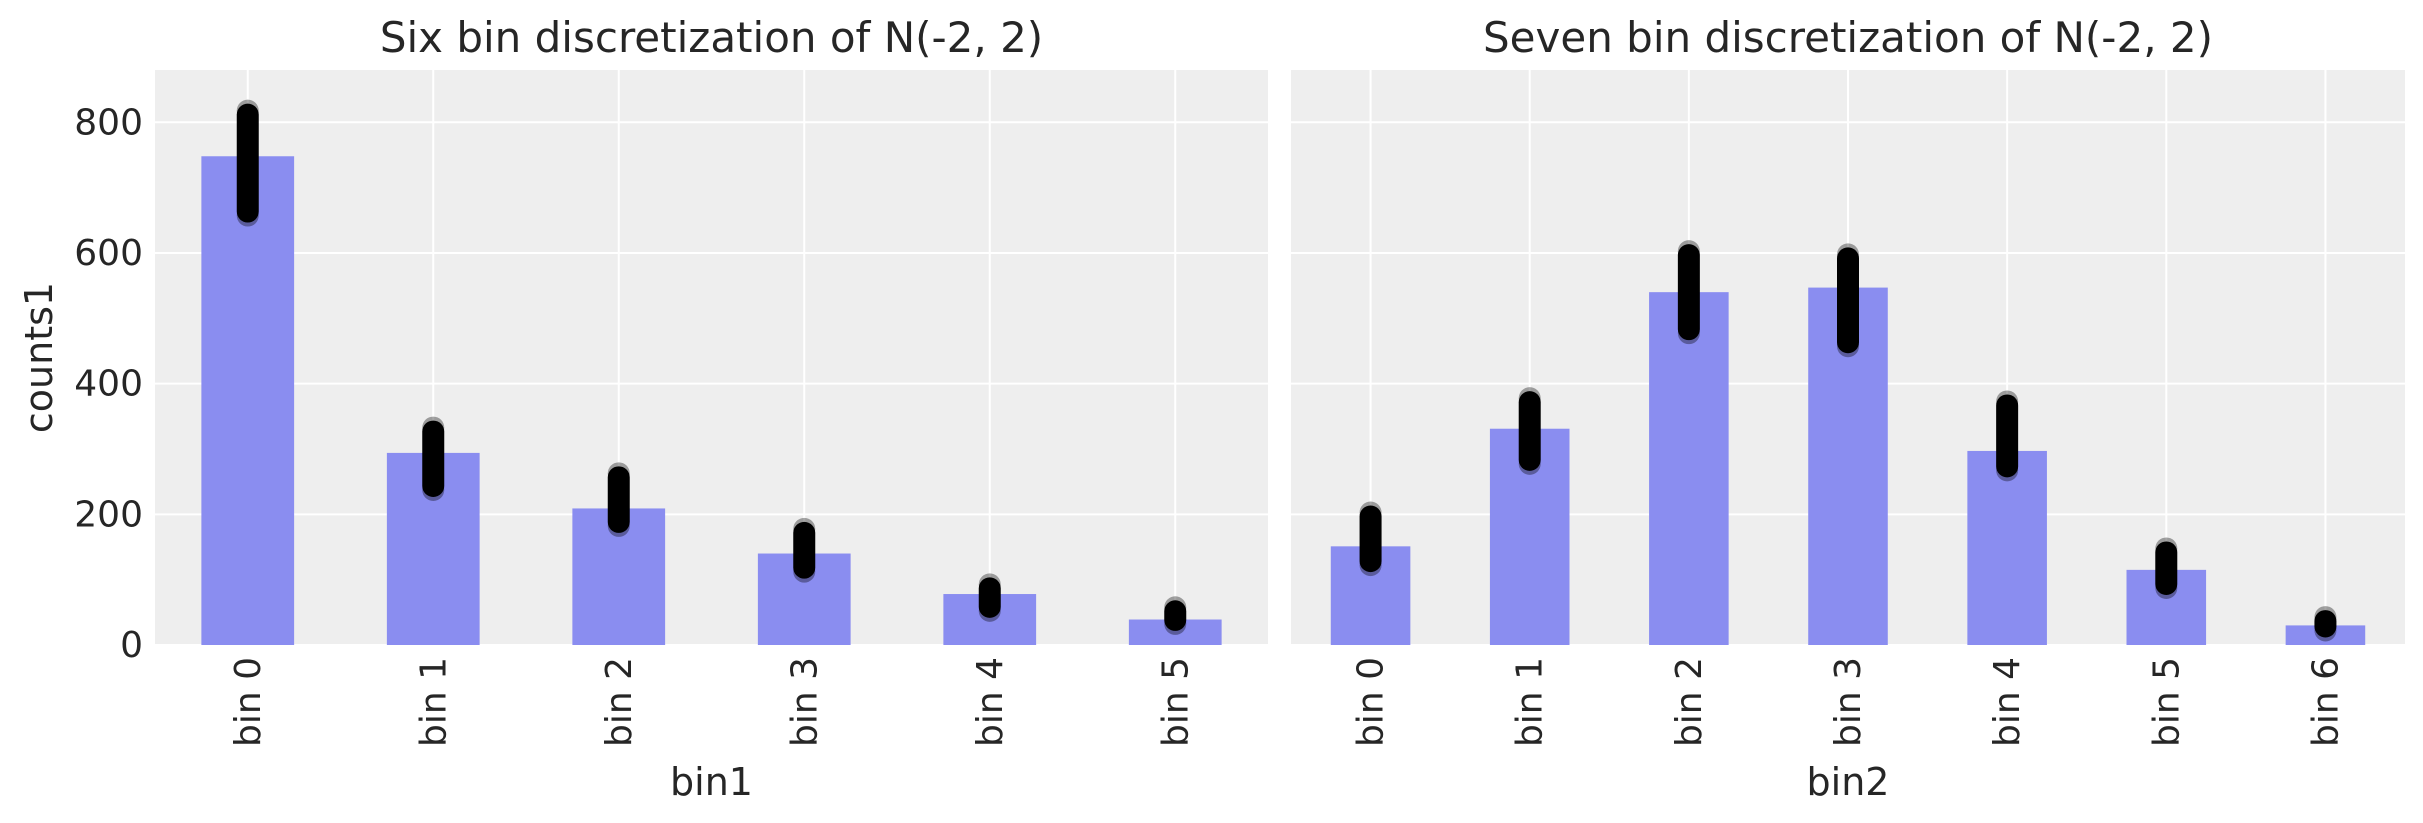 The image size is (2423, 823). I want to click on x-tick-label: bin 6, so click(2325, 702).